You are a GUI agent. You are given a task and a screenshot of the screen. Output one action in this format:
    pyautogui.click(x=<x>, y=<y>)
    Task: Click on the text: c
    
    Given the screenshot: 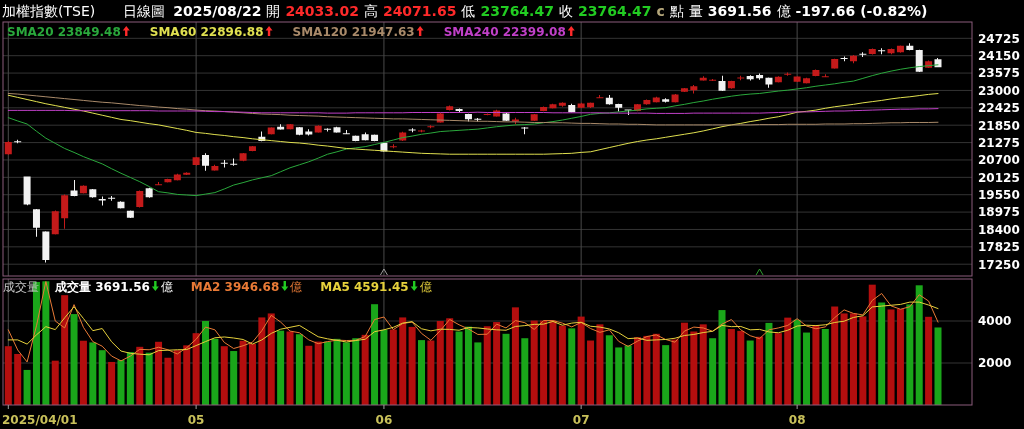 What is the action you would take?
    pyautogui.click(x=660, y=11)
    